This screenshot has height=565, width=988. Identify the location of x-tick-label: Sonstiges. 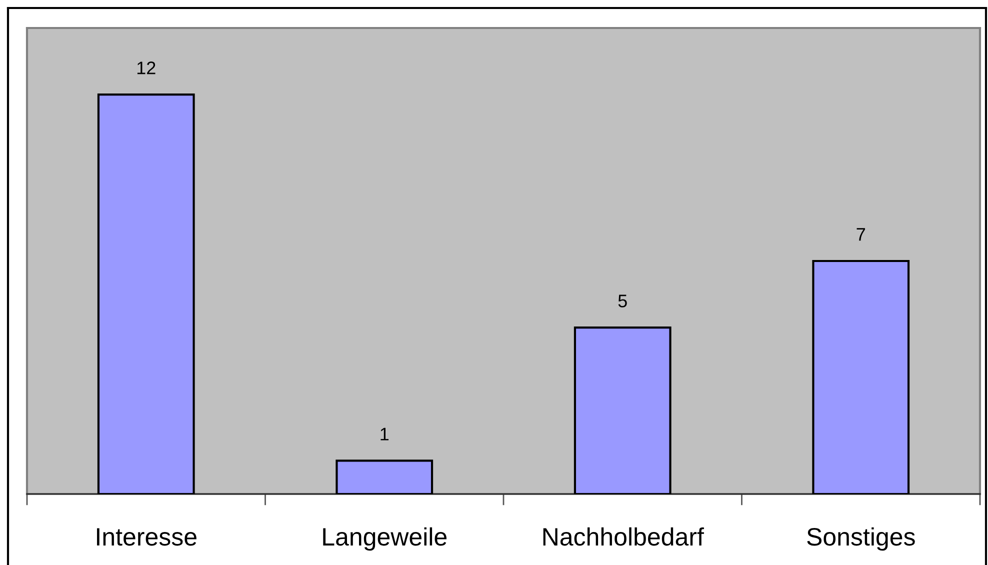
(861, 539).